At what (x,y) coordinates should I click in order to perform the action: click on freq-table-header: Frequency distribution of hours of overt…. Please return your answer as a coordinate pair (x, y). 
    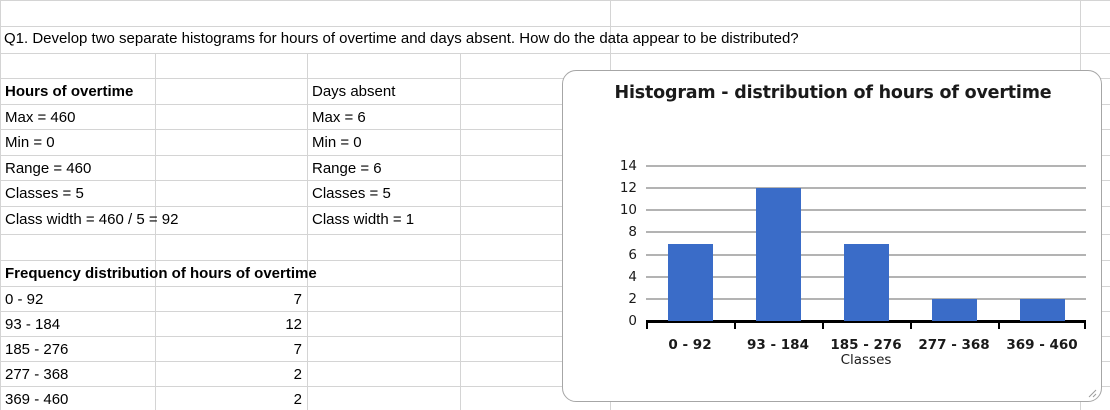
    Looking at the image, I should click on (161, 273).